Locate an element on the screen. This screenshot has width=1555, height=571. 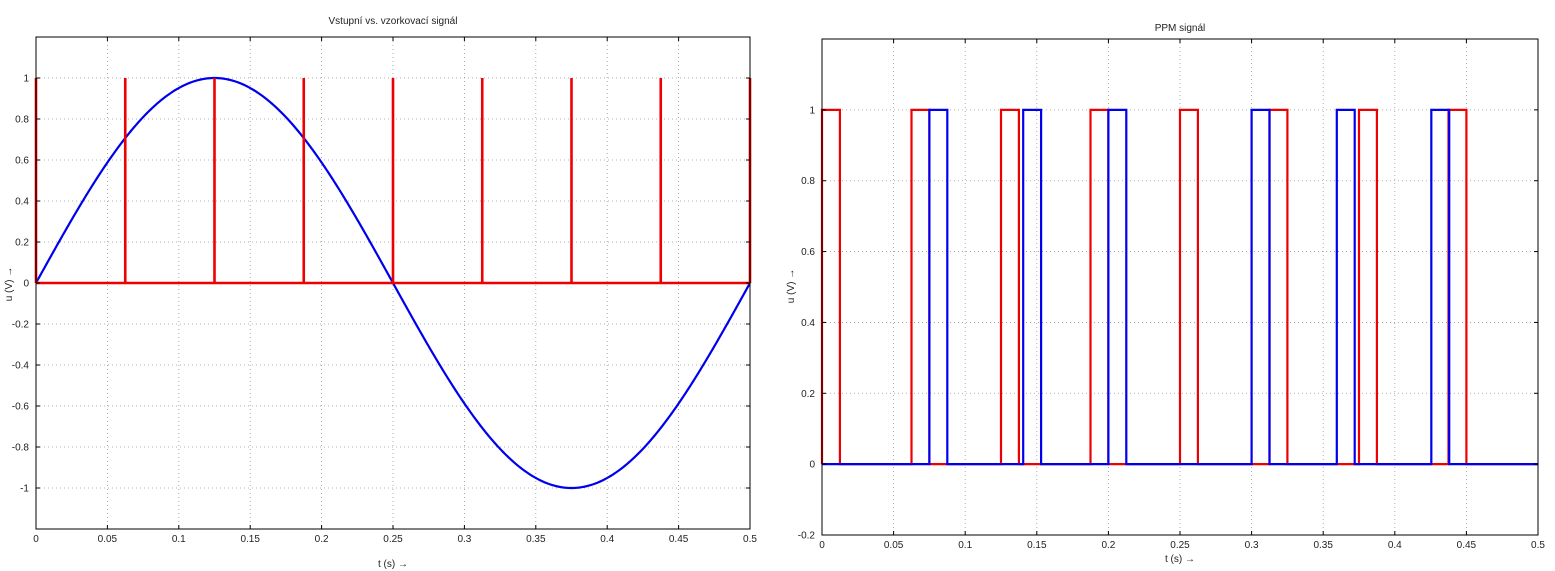
y-tick-label: -1 is located at coordinates (24, 489).